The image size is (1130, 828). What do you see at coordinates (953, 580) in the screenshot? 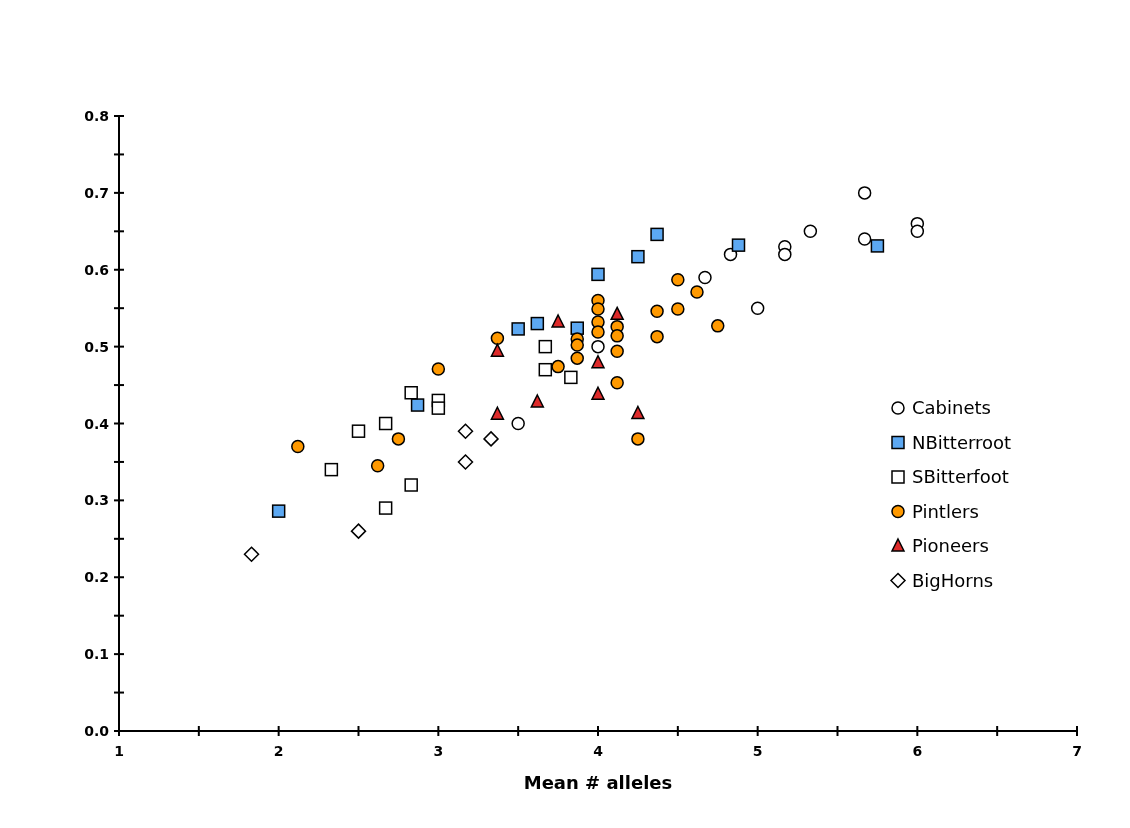
I see `legend-label: BigHorns` at bounding box center [953, 580].